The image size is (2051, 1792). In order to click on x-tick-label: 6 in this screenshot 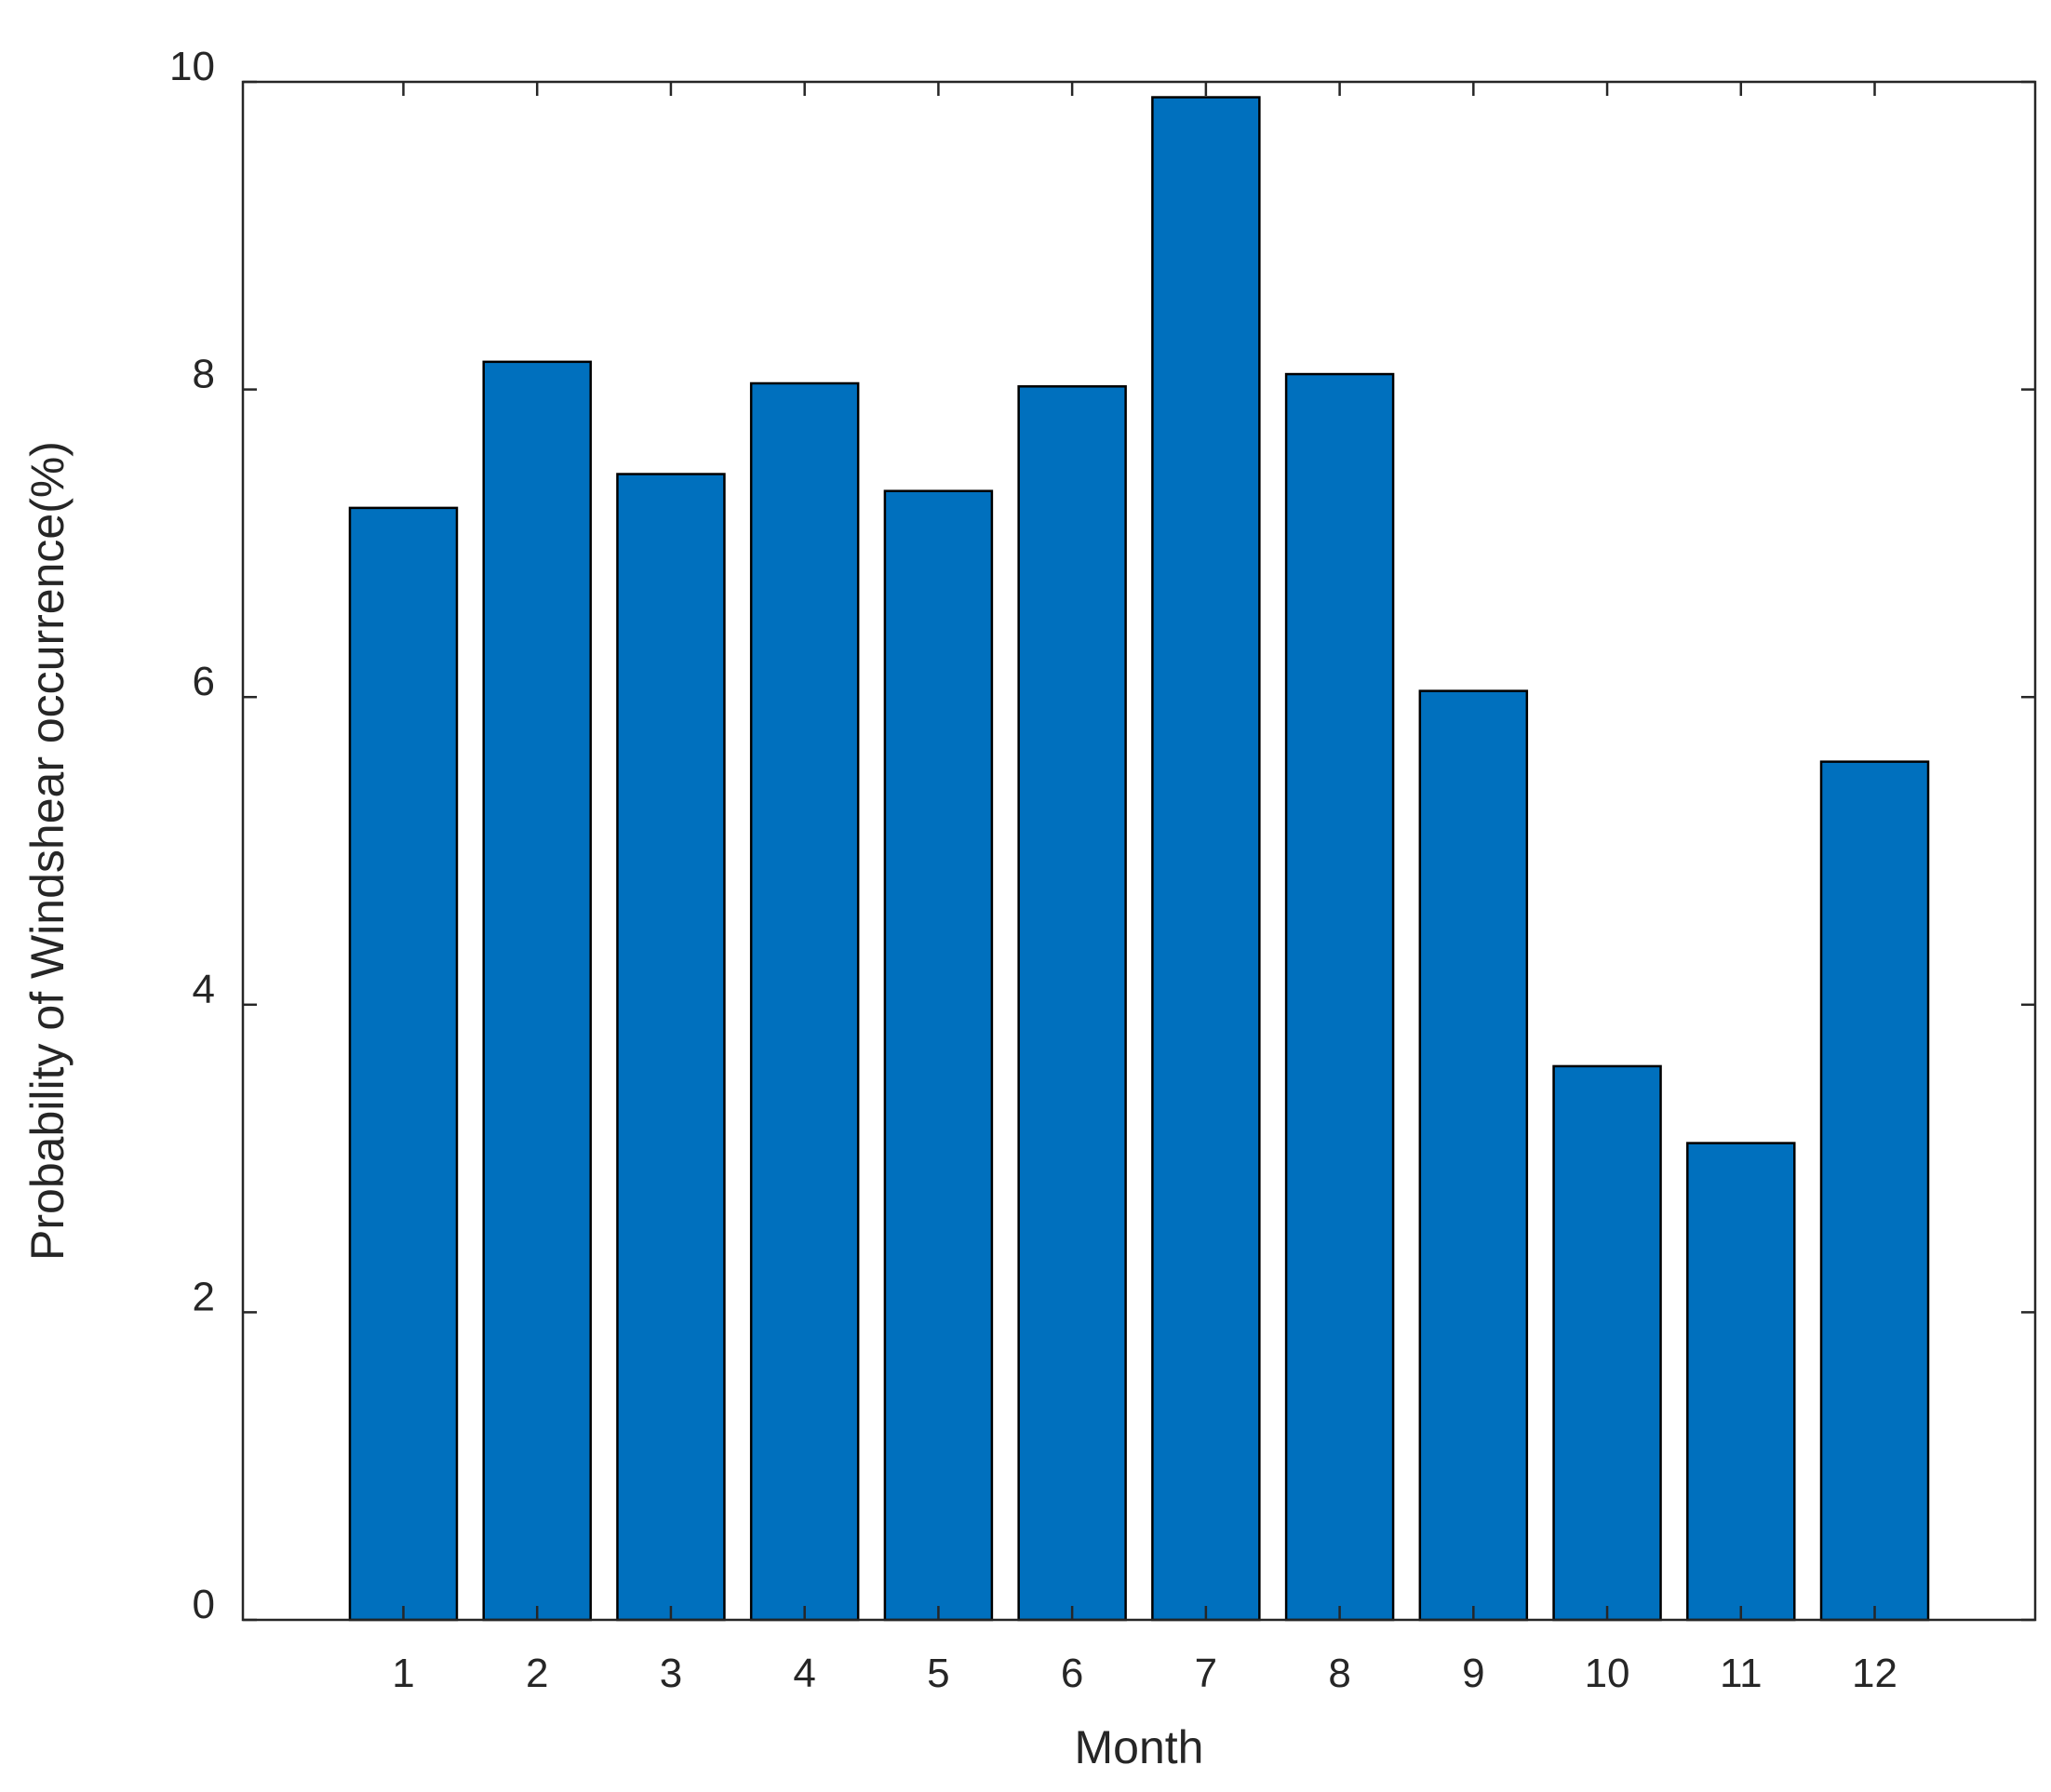, I will do `click(1072, 1674)`.